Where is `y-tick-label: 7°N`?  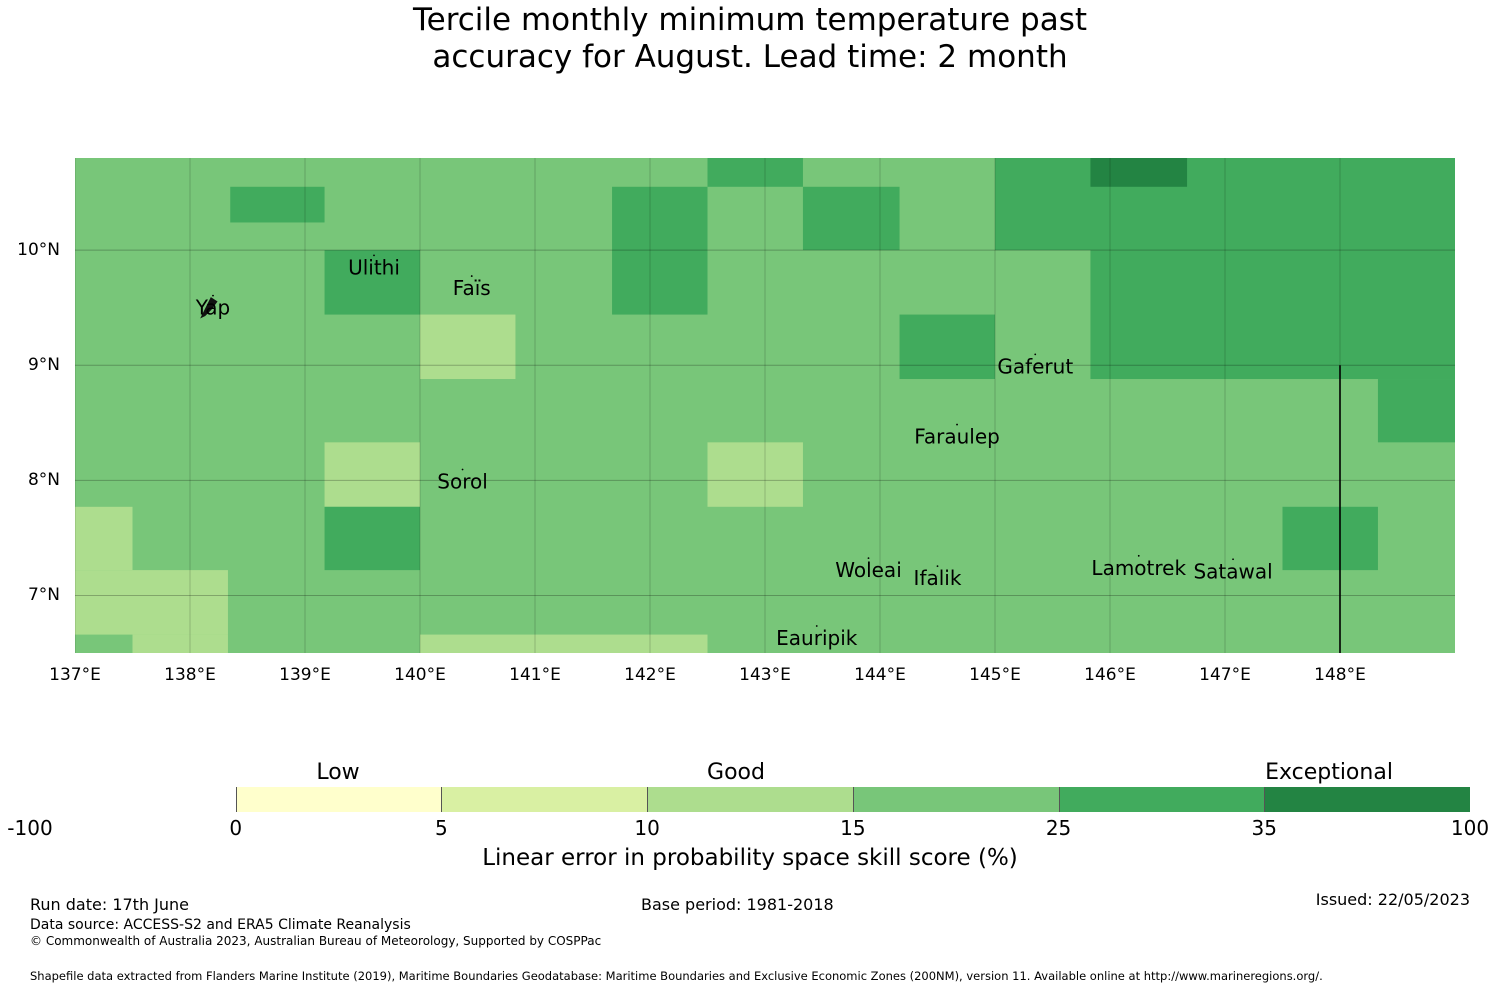 y-tick-label: 7°N is located at coordinates (43, 595).